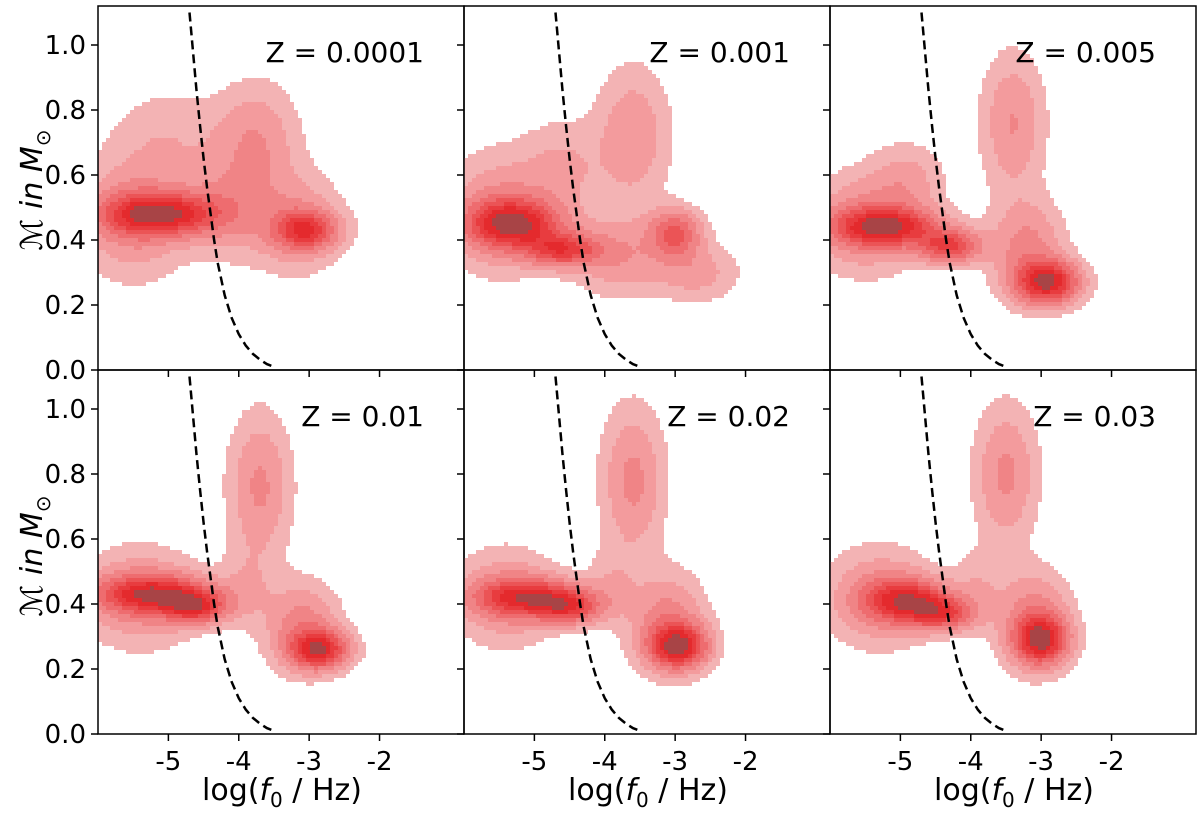 The height and width of the screenshot is (816, 1200). I want to click on y-axis-label-top: ℳ in M⊙, so click(35, 189).